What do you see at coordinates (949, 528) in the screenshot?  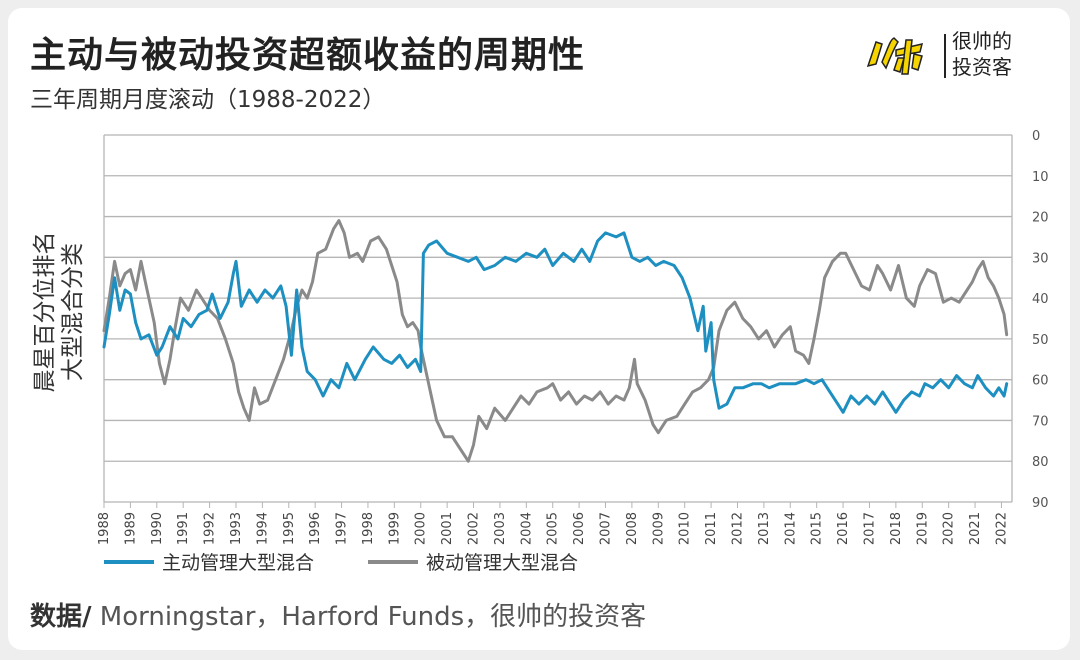 I see `x-tick-label: 2020` at bounding box center [949, 528].